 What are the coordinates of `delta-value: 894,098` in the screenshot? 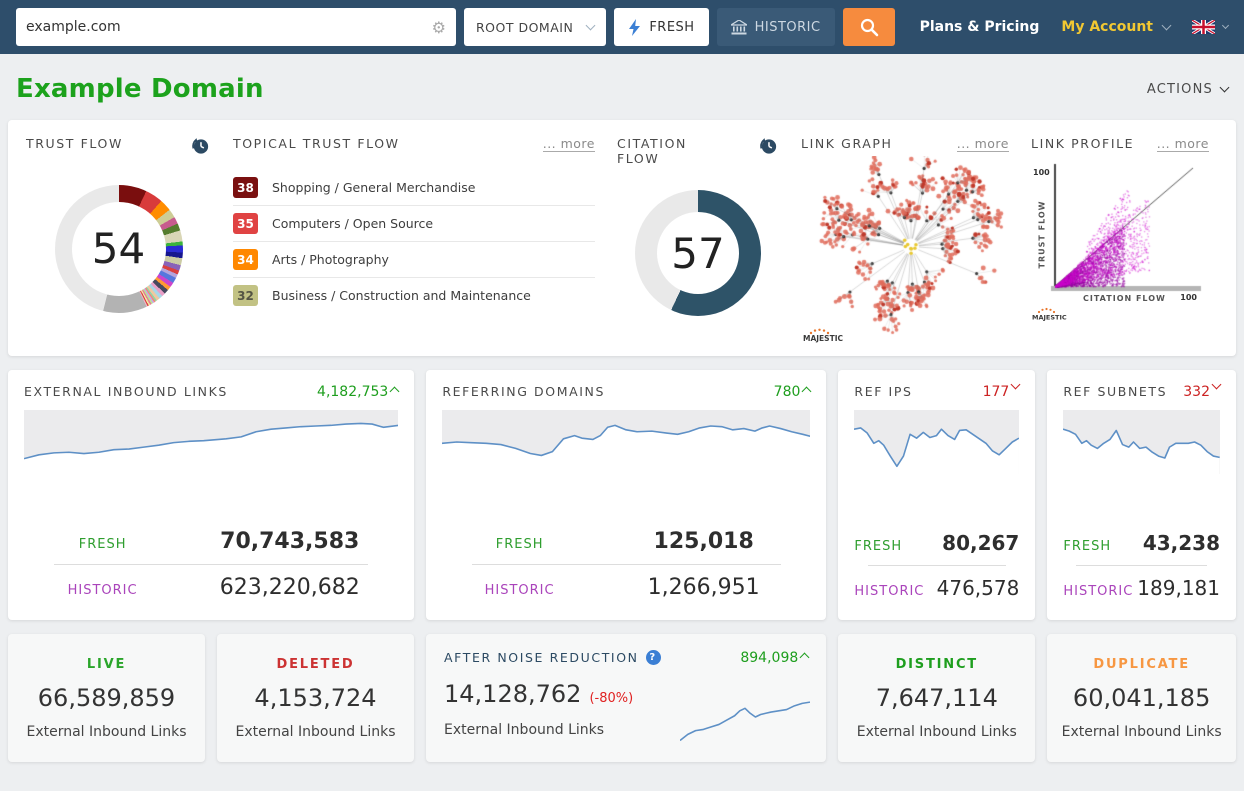 It's located at (775, 658).